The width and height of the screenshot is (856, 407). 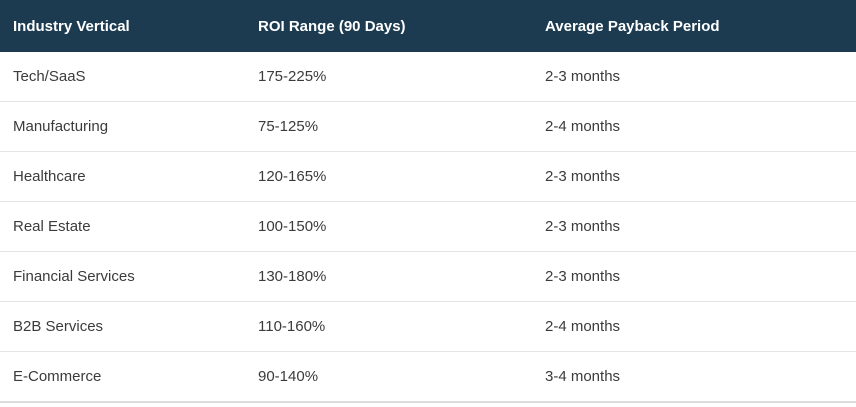 What do you see at coordinates (388, 176) in the screenshot?
I see `cell-roi-range: 120-165%` at bounding box center [388, 176].